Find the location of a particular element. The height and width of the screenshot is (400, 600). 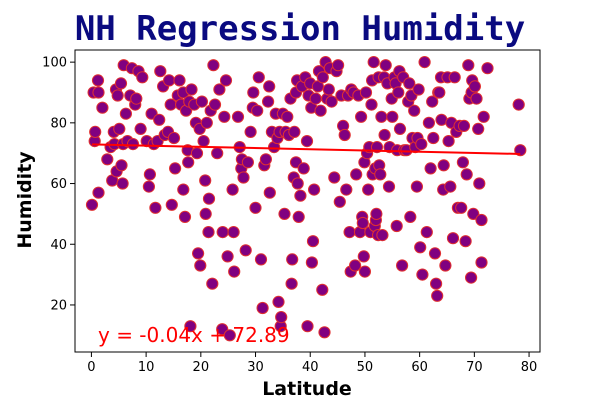

y-axis-label: Humidity is located at coordinates (25, 200).